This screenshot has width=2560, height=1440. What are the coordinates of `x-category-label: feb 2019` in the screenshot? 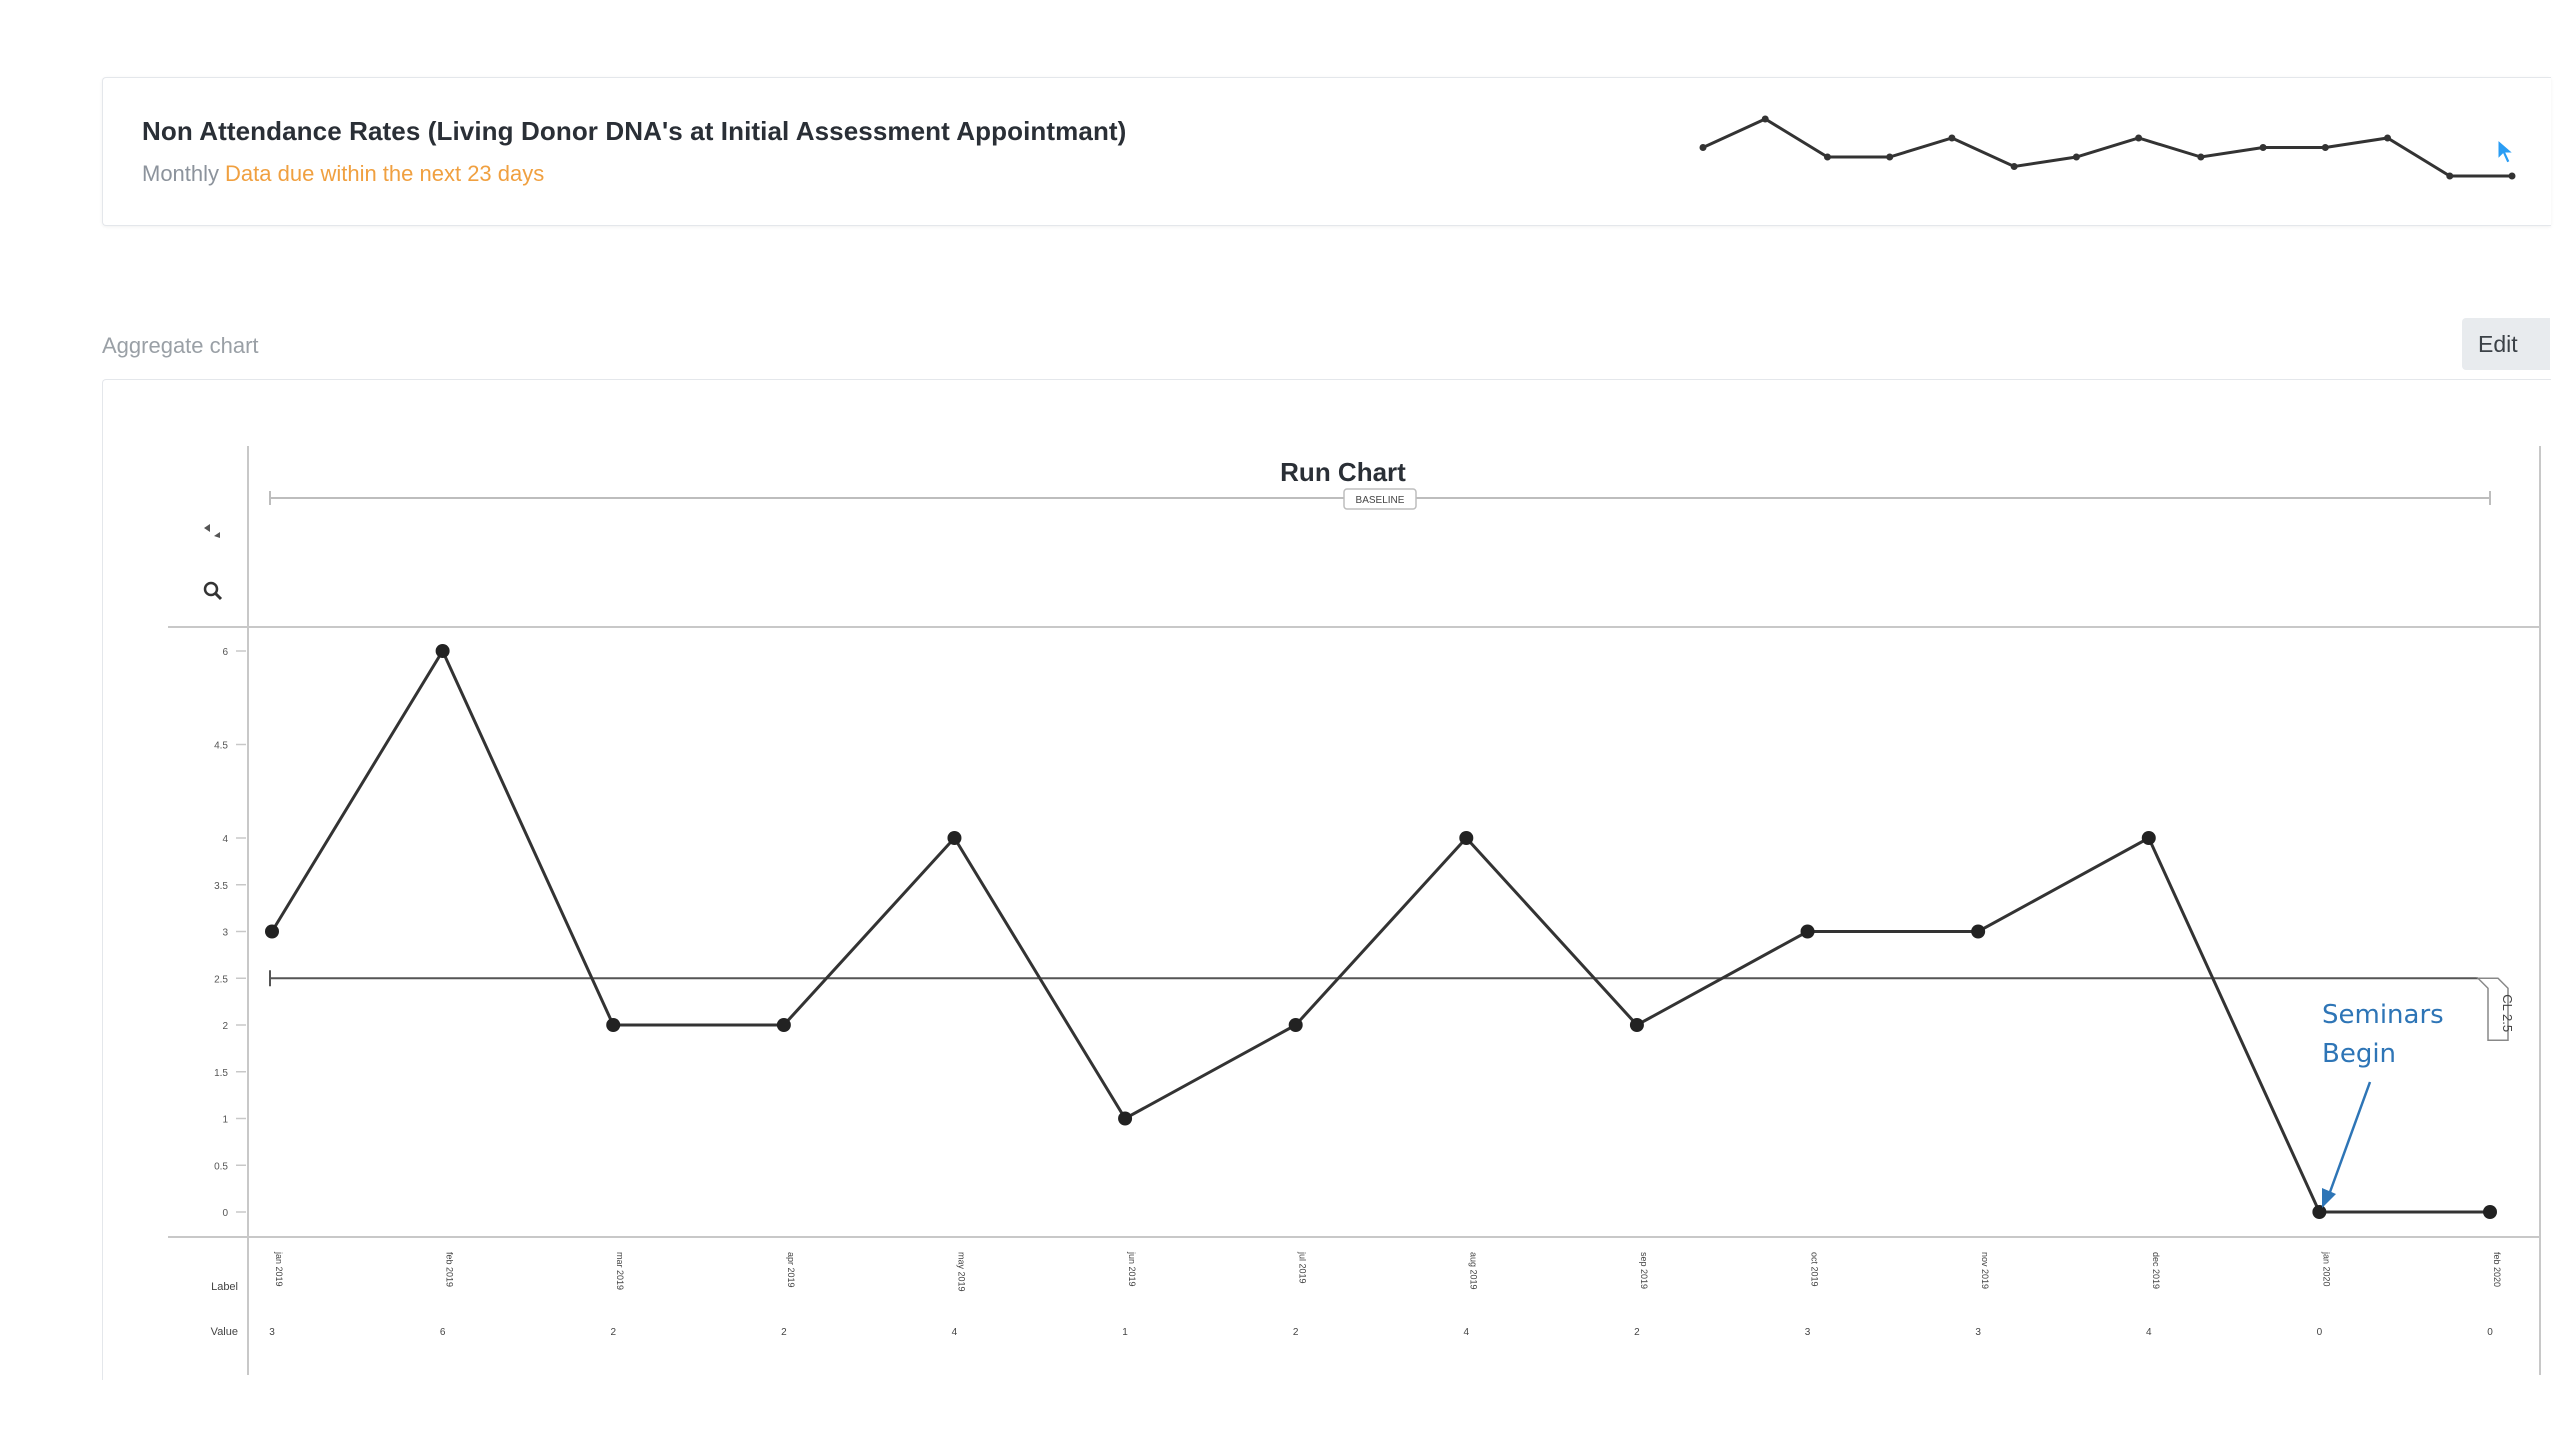 It's located at (450, 1269).